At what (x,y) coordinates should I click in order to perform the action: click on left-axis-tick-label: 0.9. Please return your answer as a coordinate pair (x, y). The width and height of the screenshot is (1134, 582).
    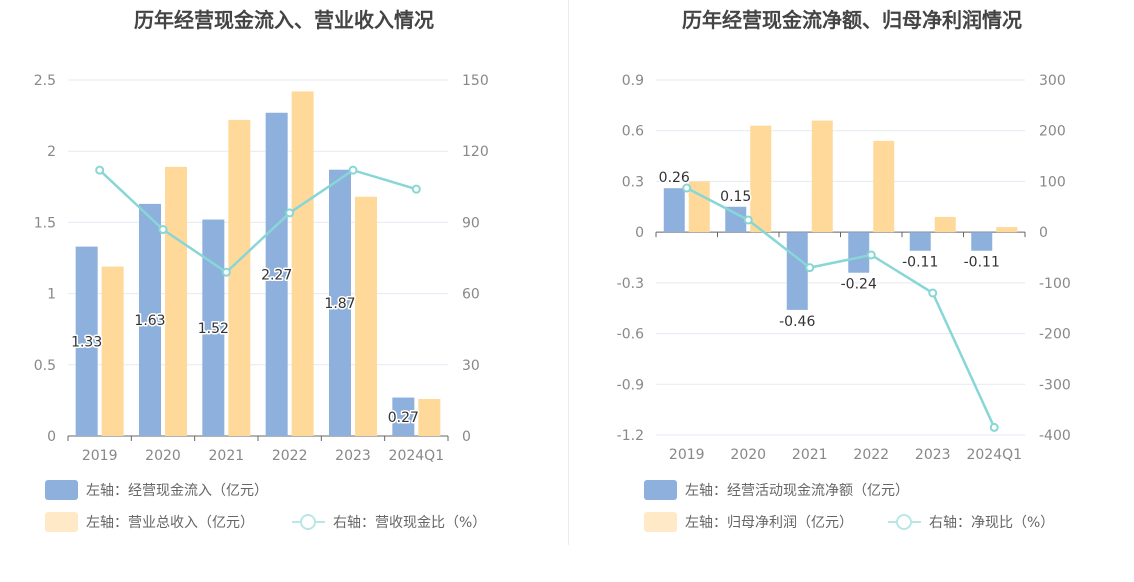
    Looking at the image, I should click on (633, 81).